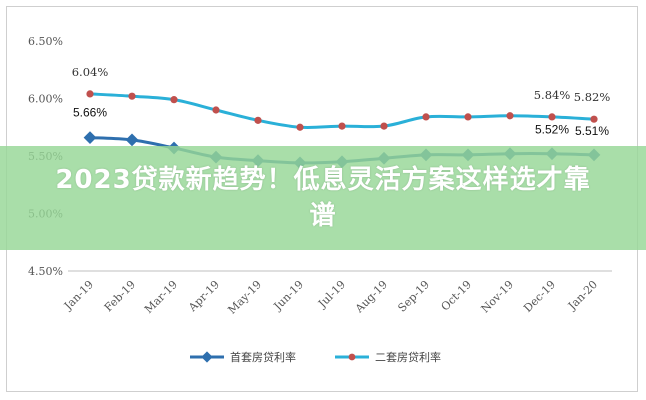 The height and width of the screenshot is (400, 646). Describe the element at coordinates (498, 297) in the screenshot. I see `x-tick-label: Nov-19` at that location.